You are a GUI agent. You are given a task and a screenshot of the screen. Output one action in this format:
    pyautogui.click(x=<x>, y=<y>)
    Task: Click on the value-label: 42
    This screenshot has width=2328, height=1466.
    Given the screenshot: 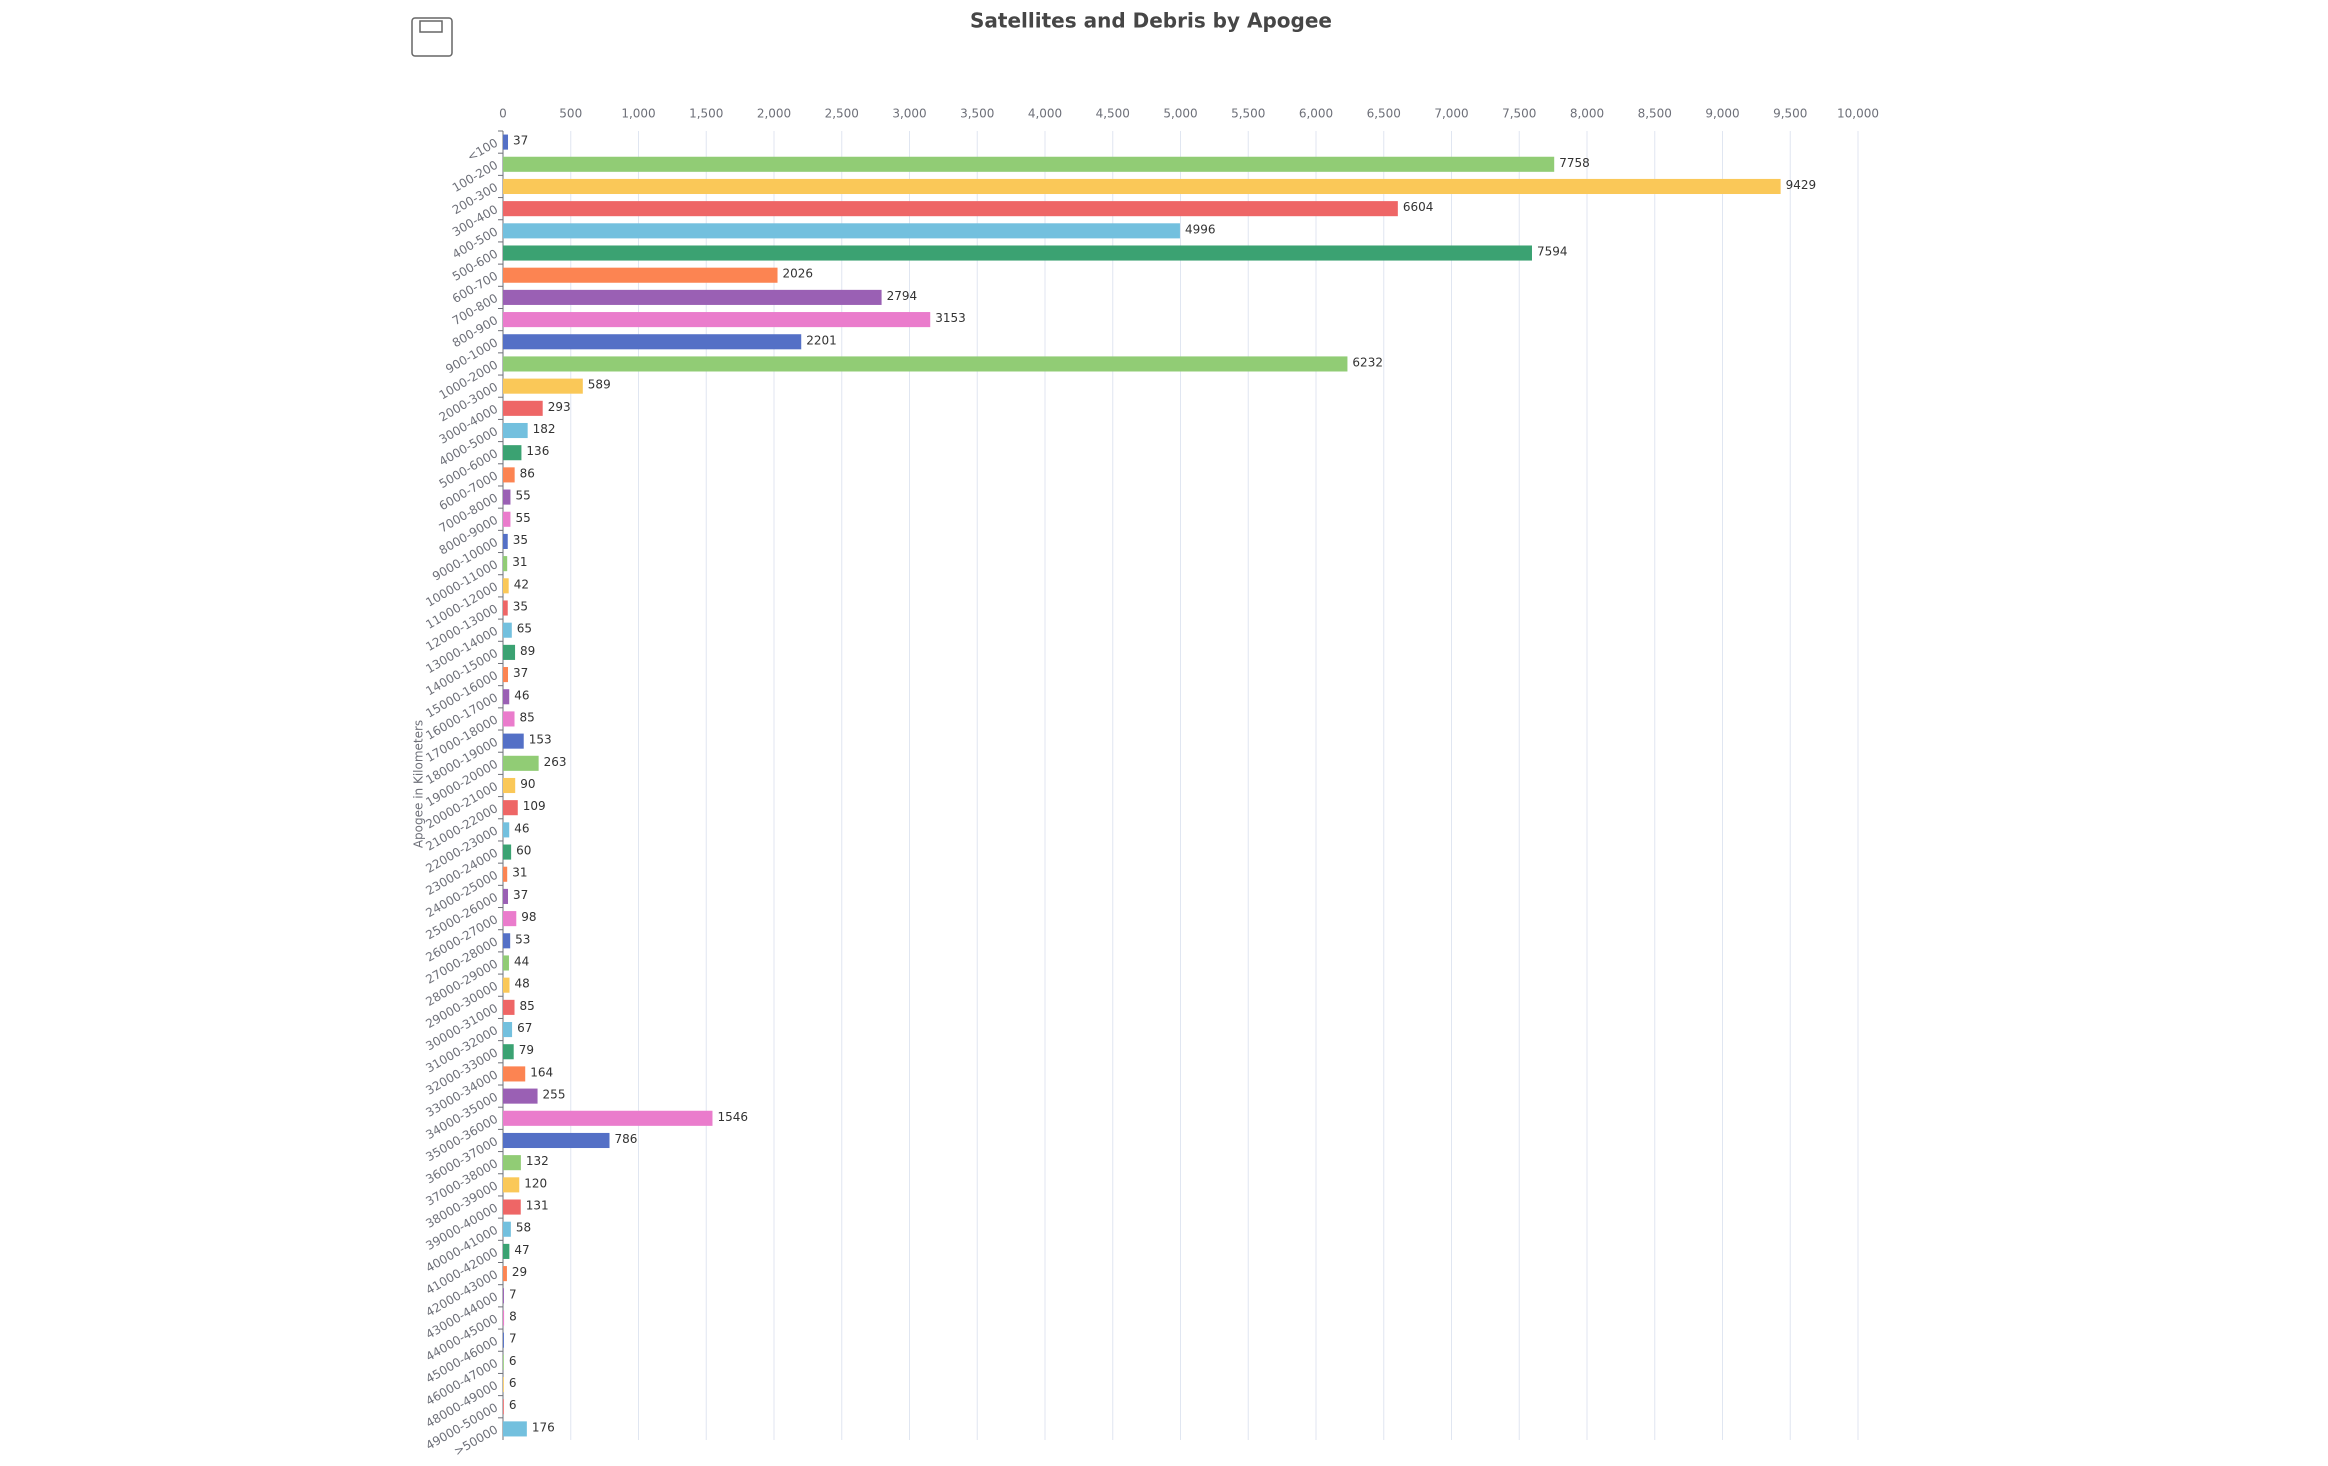 What is the action you would take?
    pyautogui.click(x=521, y=584)
    